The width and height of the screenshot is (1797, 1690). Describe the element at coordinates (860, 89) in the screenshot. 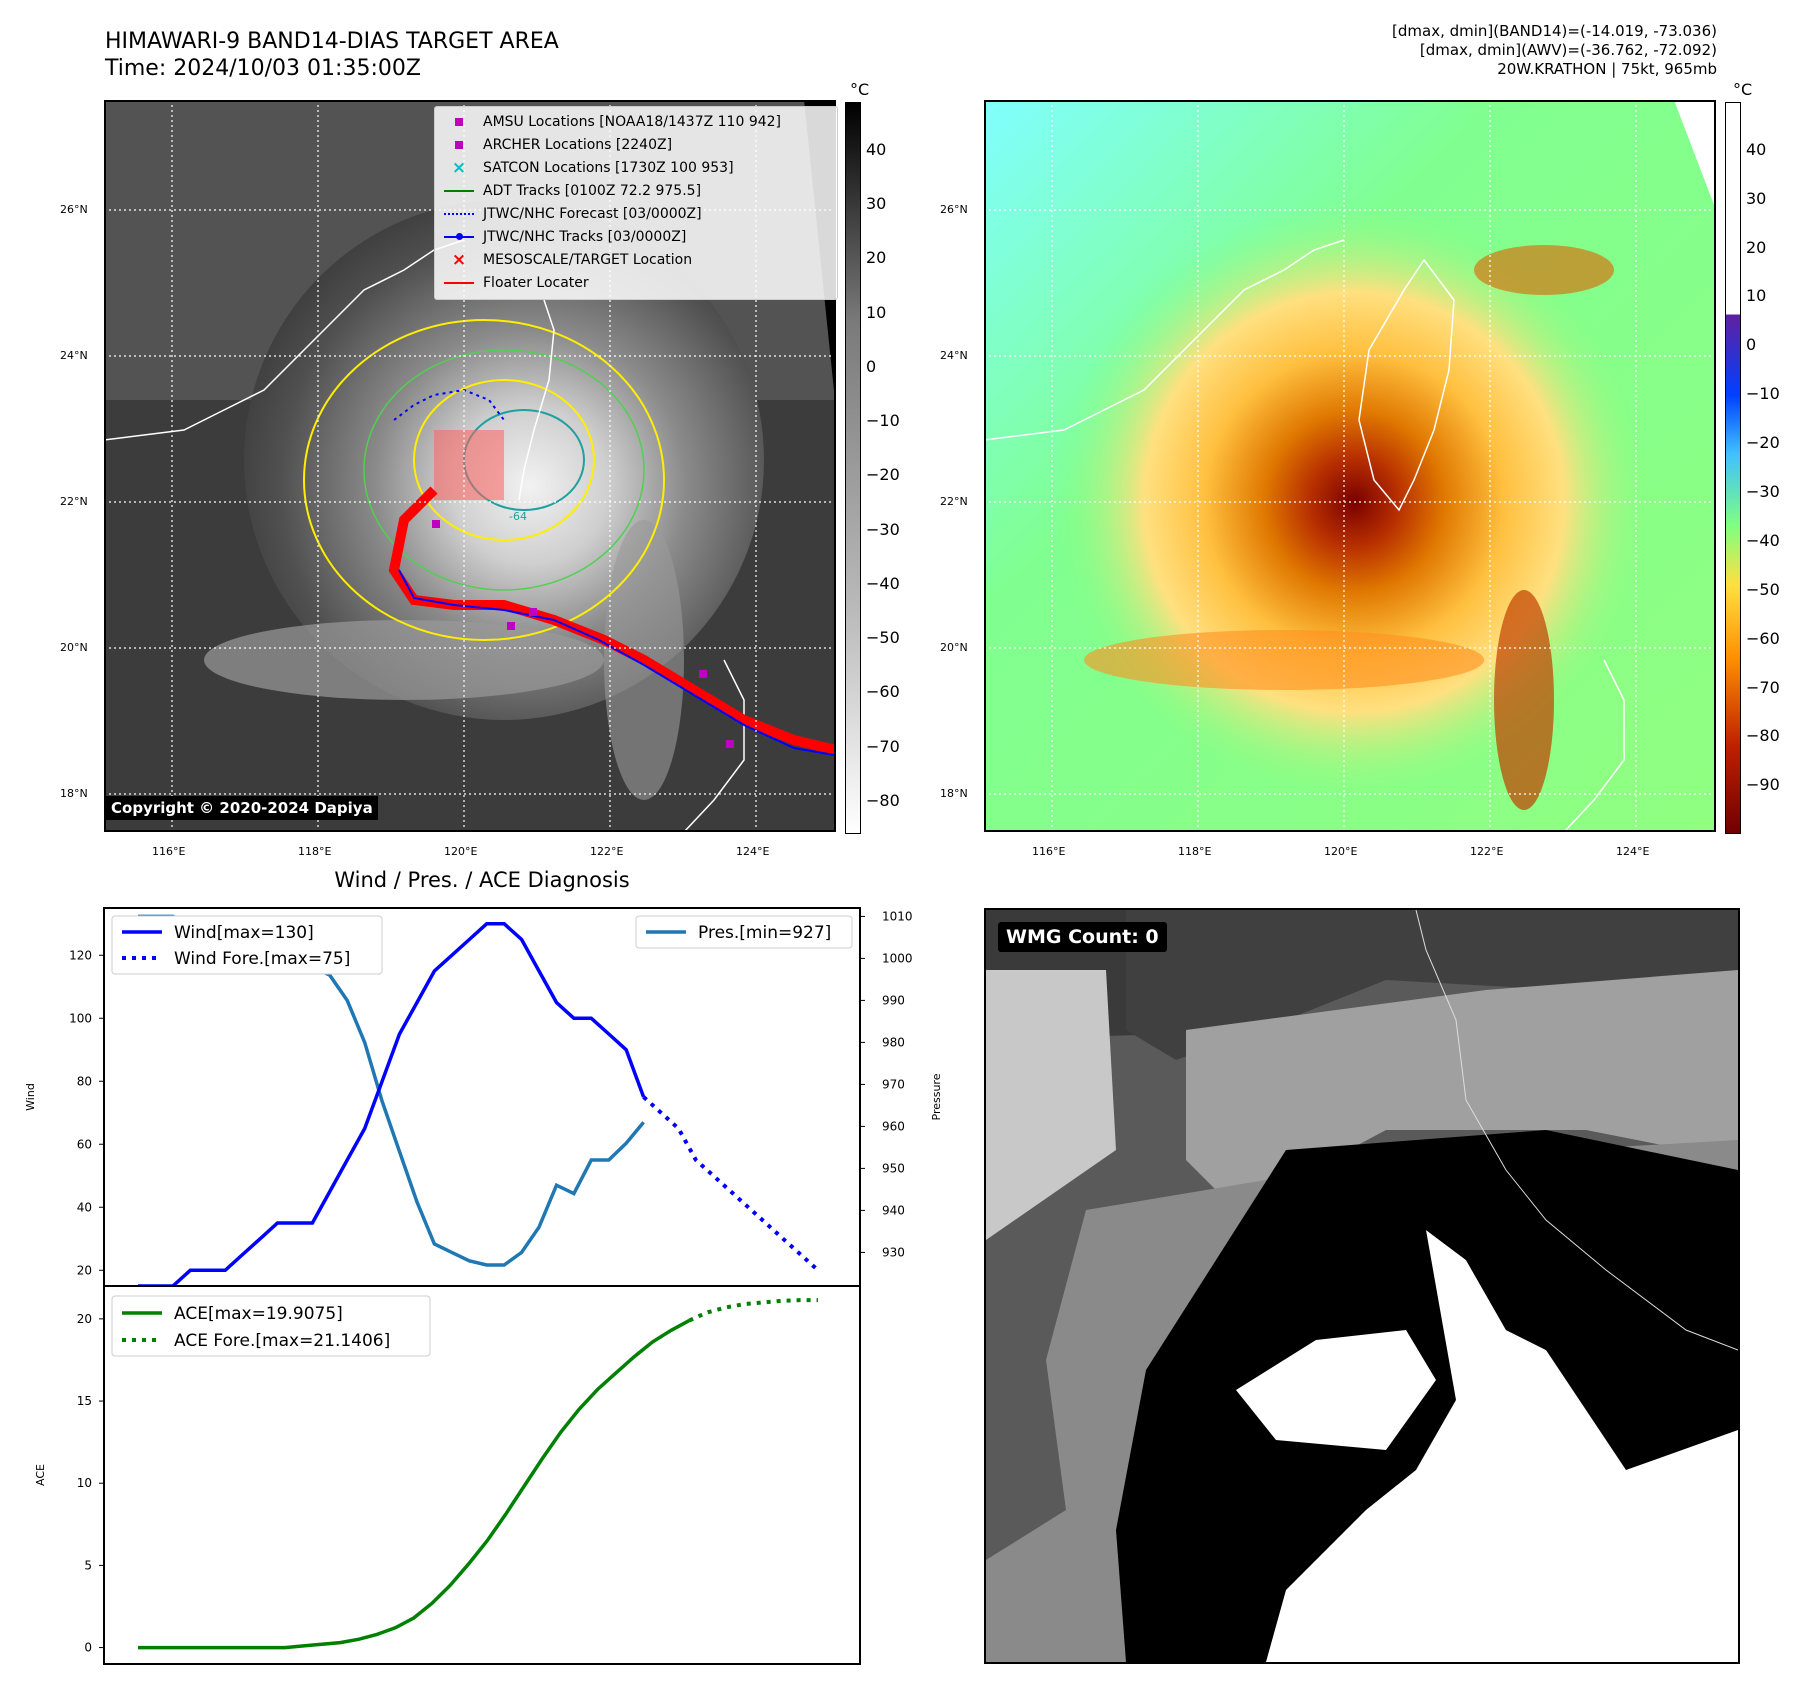

I see `gray-colorbar-unit: °C` at that location.